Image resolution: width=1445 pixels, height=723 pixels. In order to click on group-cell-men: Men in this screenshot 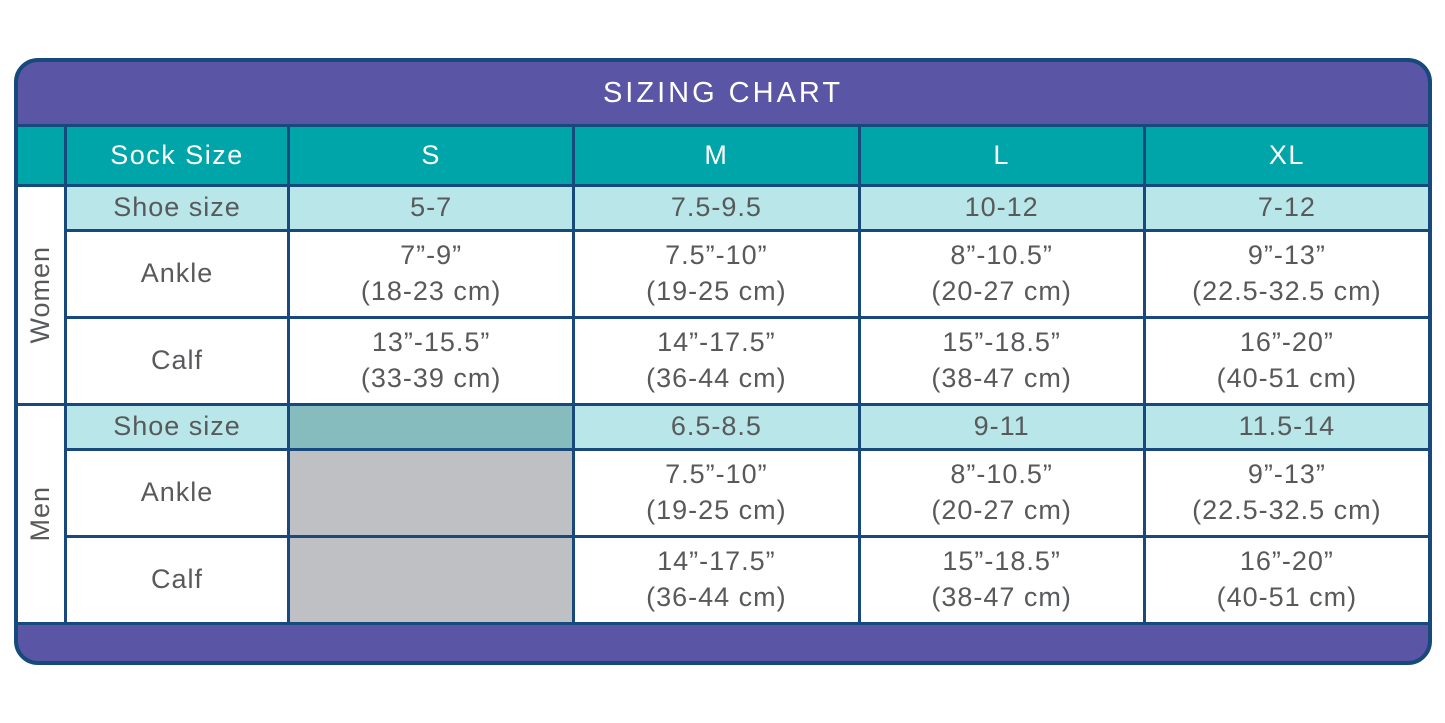, I will do `click(41, 514)`.